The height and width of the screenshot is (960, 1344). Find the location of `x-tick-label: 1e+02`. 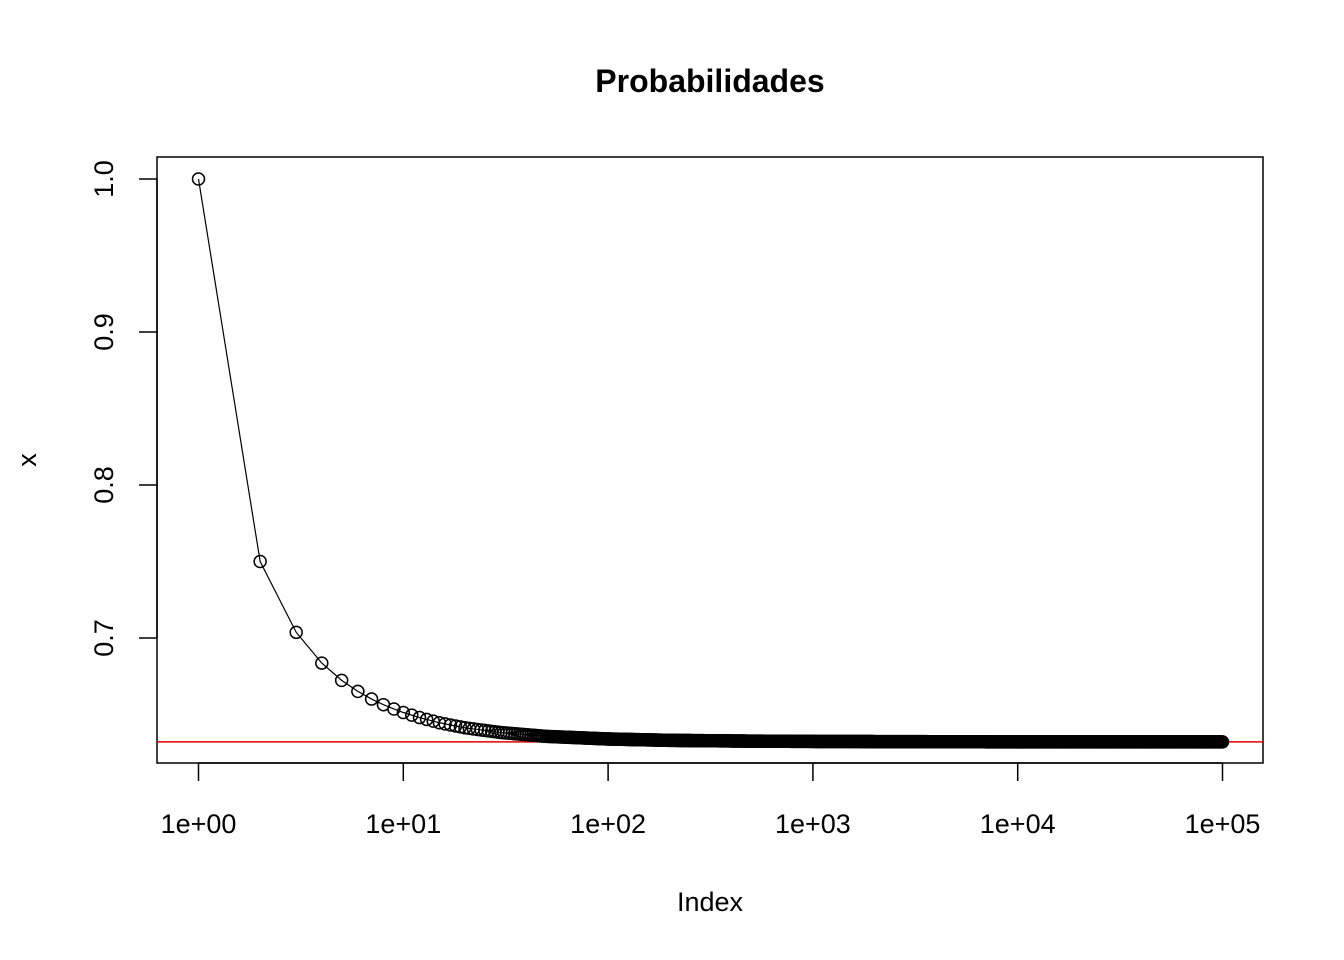

x-tick-label: 1e+02 is located at coordinates (608, 824).